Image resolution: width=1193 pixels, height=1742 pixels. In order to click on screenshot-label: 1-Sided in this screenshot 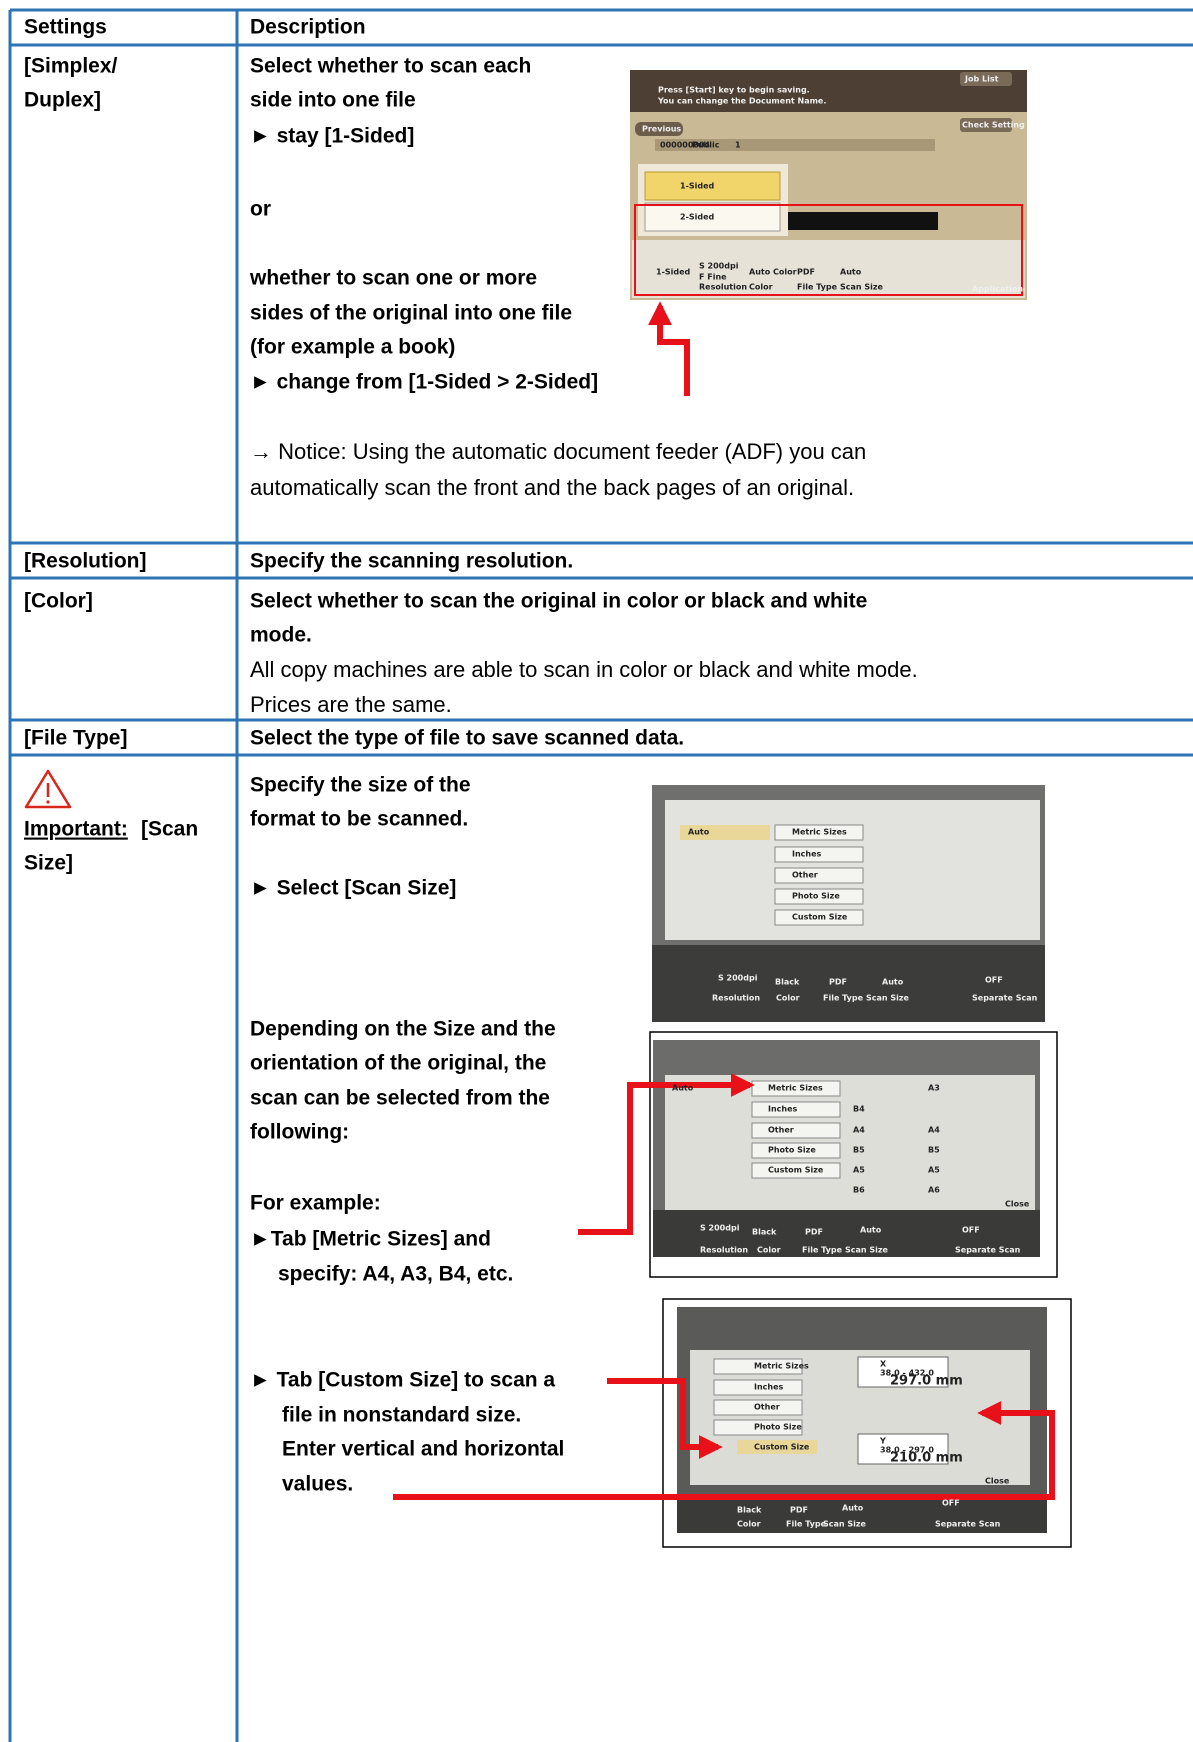, I will do `click(697, 186)`.